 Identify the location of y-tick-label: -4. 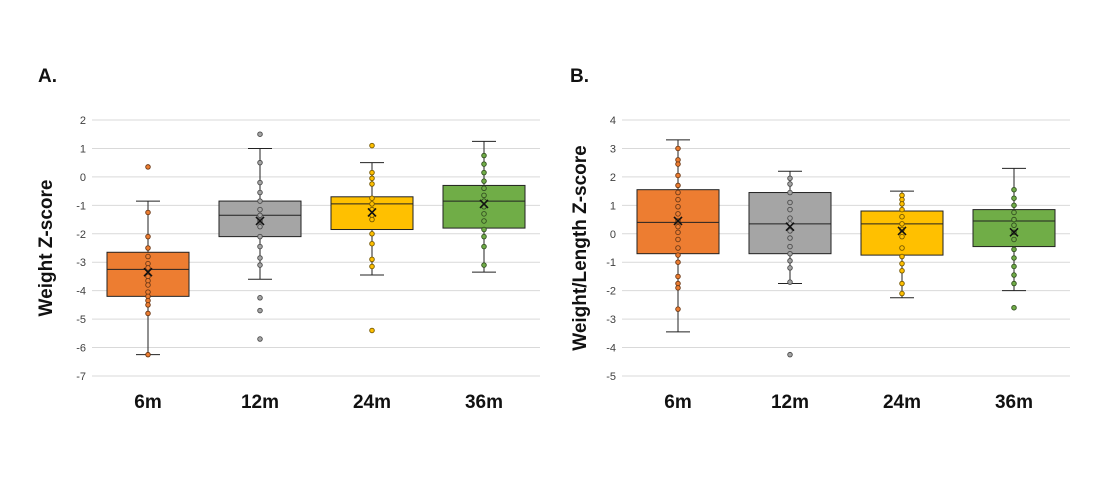
(81, 292).